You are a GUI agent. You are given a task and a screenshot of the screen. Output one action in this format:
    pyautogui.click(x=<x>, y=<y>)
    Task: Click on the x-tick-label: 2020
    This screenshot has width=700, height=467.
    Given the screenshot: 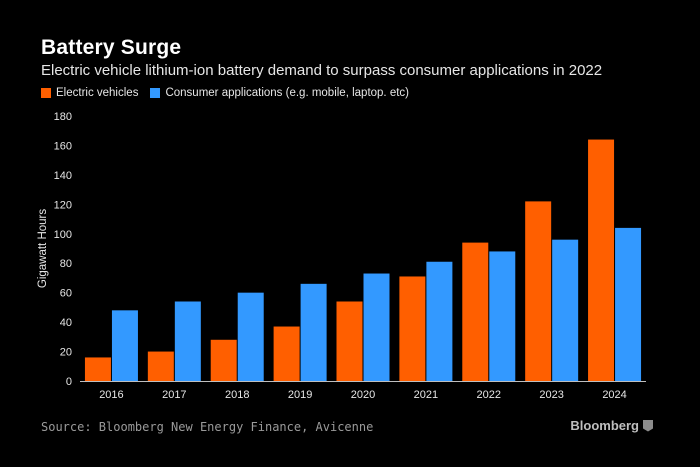 What is the action you would take?
    pyautogui.click(x=363, y=395)
    